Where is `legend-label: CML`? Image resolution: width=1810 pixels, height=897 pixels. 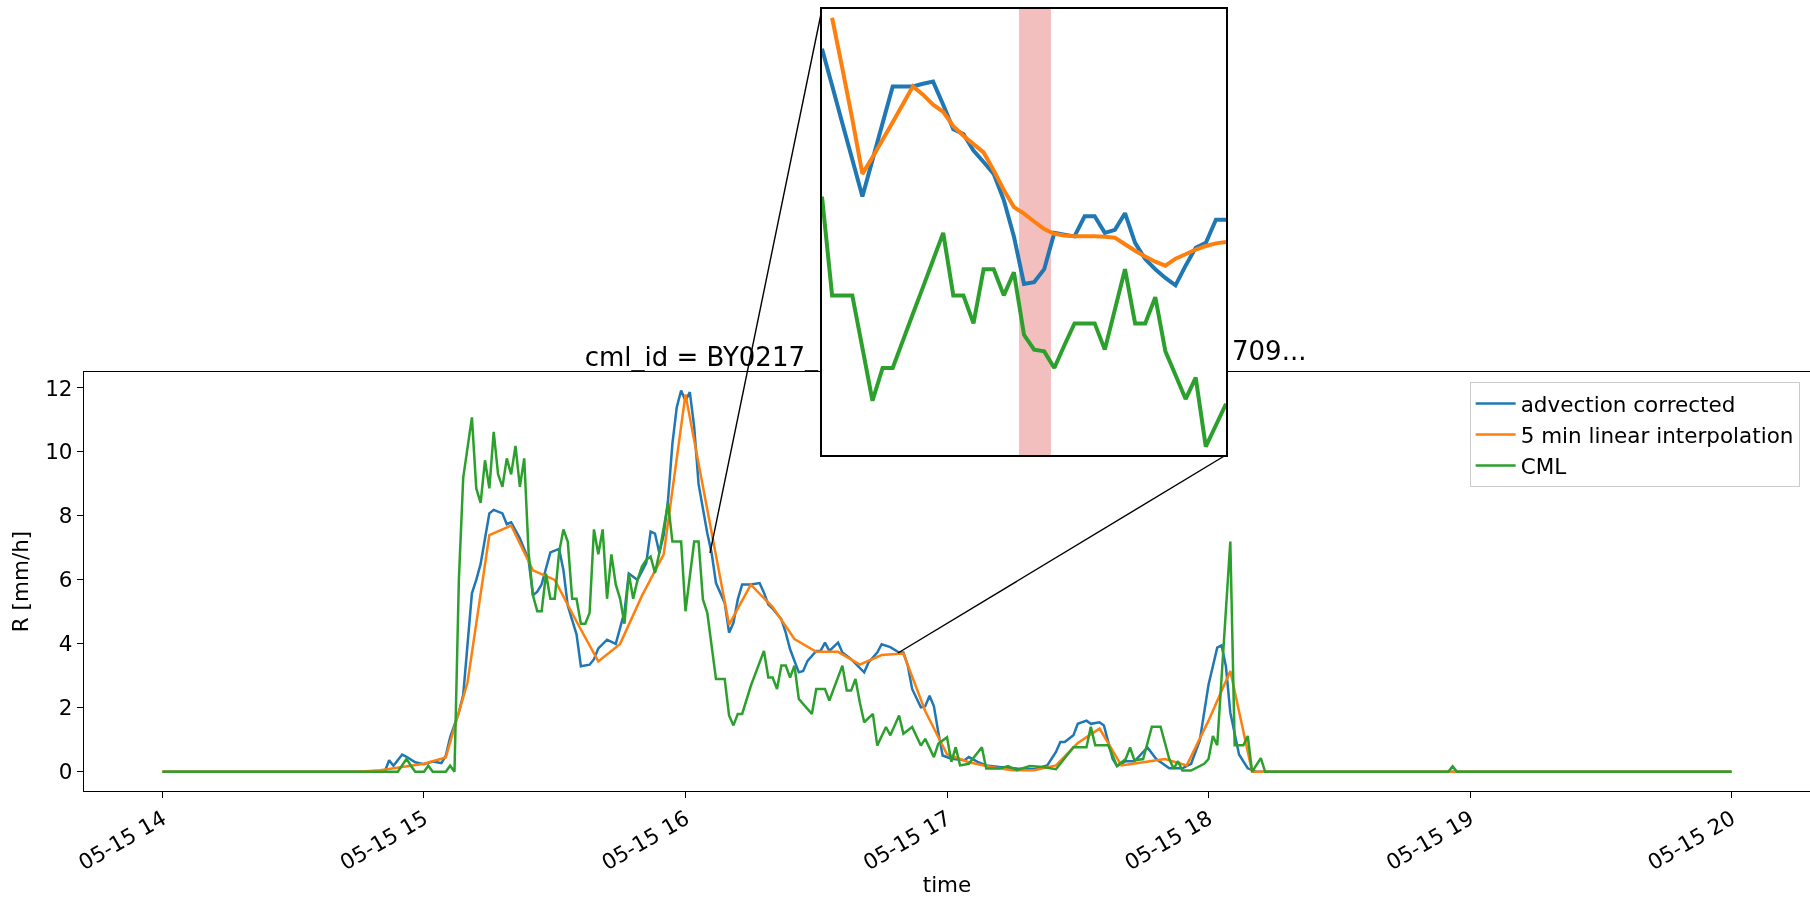
legend-label: CML is located at coordinates (1543, 466).